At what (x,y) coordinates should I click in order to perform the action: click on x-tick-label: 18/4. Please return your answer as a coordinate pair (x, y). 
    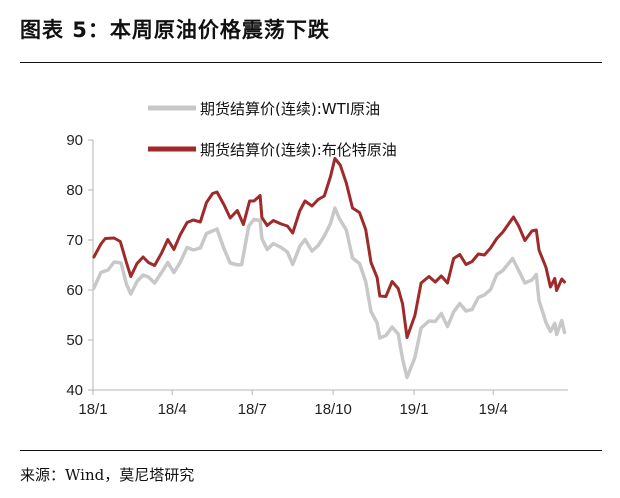
    Looking at the image, I should click on (172, 409).